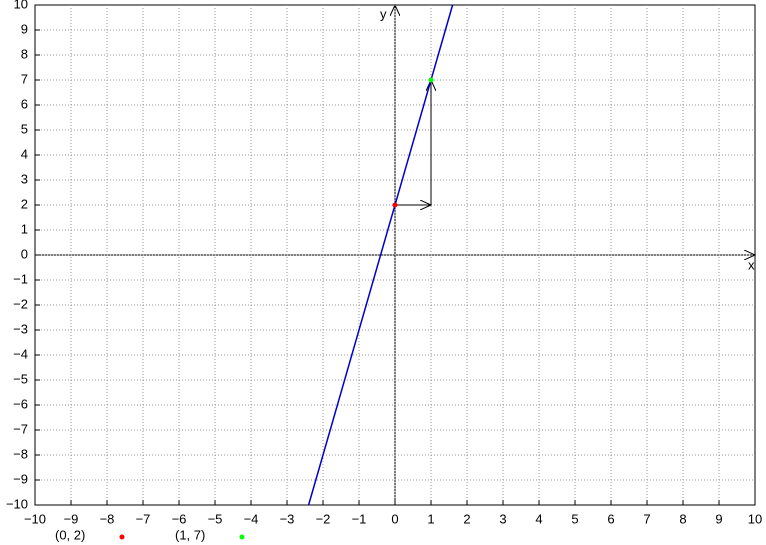  I want to click on y-tick-label: 10, so click(21, 5).